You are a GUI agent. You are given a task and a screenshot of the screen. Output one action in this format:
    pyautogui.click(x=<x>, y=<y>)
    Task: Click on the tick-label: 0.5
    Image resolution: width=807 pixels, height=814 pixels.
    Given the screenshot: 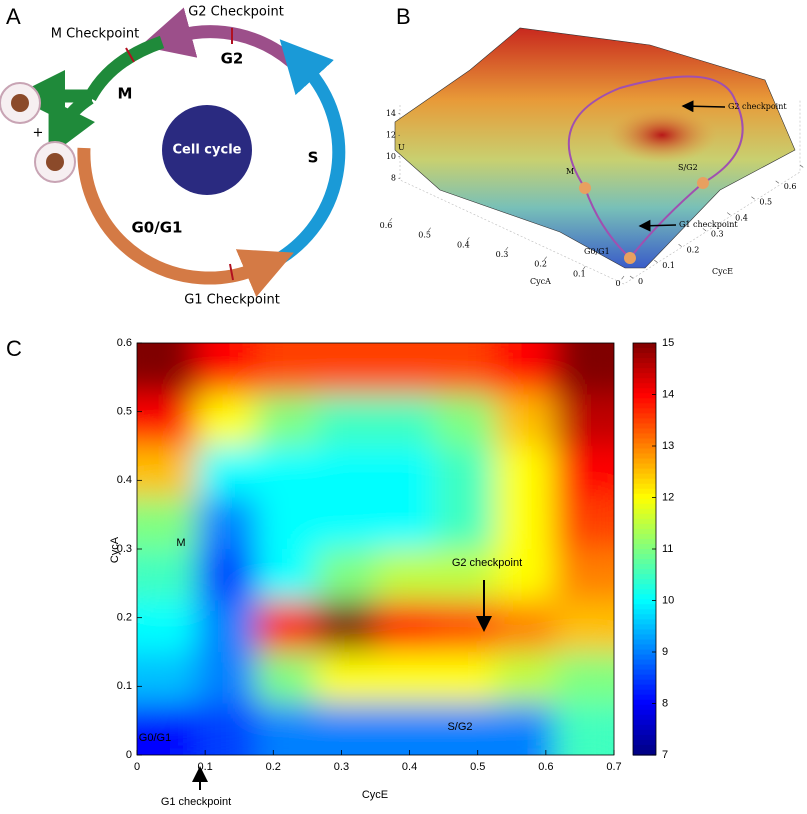 What is the action you would take?
    pyautogui.click(x=424, y=235)
    